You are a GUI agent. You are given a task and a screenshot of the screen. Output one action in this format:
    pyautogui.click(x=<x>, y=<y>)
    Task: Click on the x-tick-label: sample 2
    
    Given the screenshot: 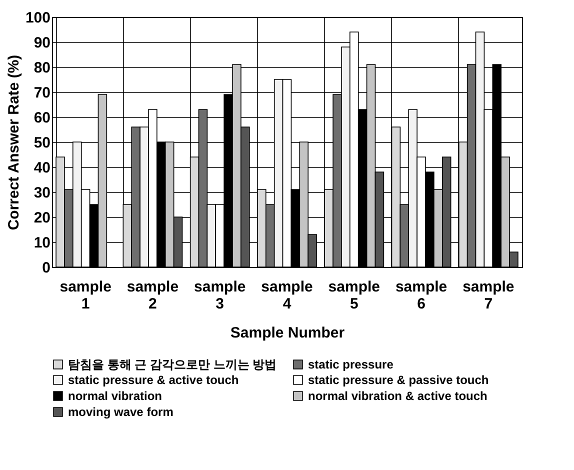 What is the action you would take?
    pyautogui.click(x=152, y=295)
    